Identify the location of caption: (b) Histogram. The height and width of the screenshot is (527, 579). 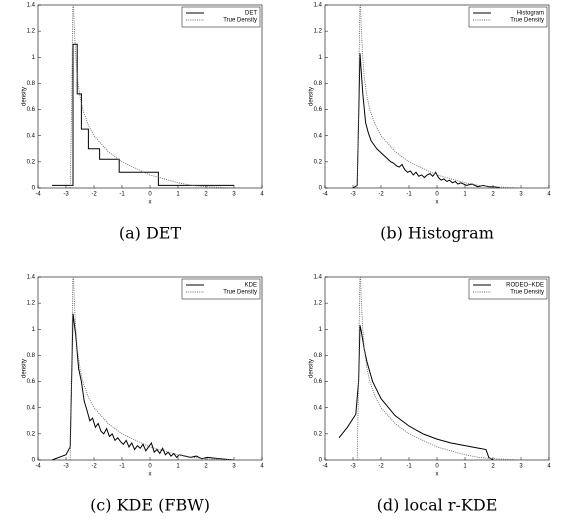
(437, 233).